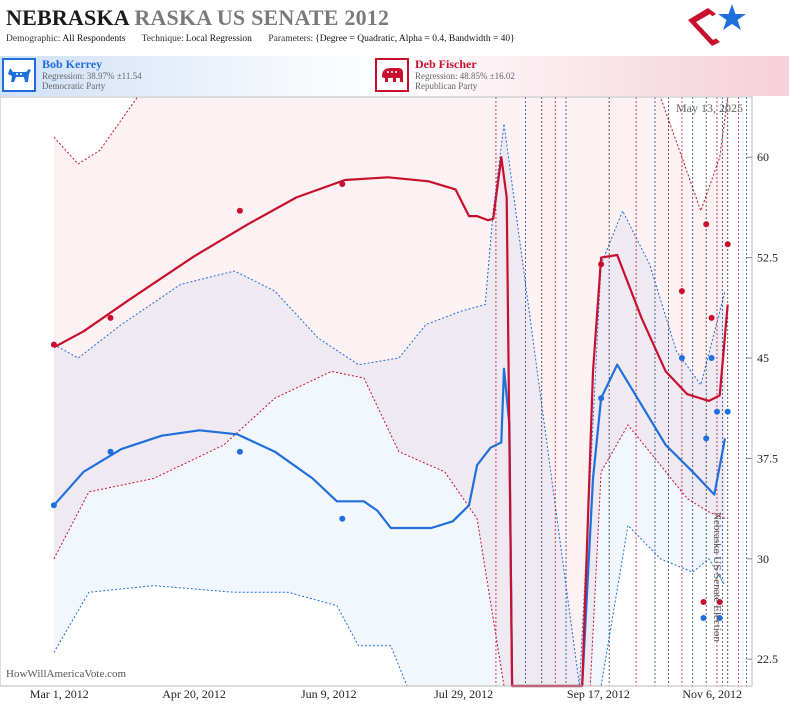  I want to click on dem-regression: Regression: 38.97% ±11.54, so click(92, 76).